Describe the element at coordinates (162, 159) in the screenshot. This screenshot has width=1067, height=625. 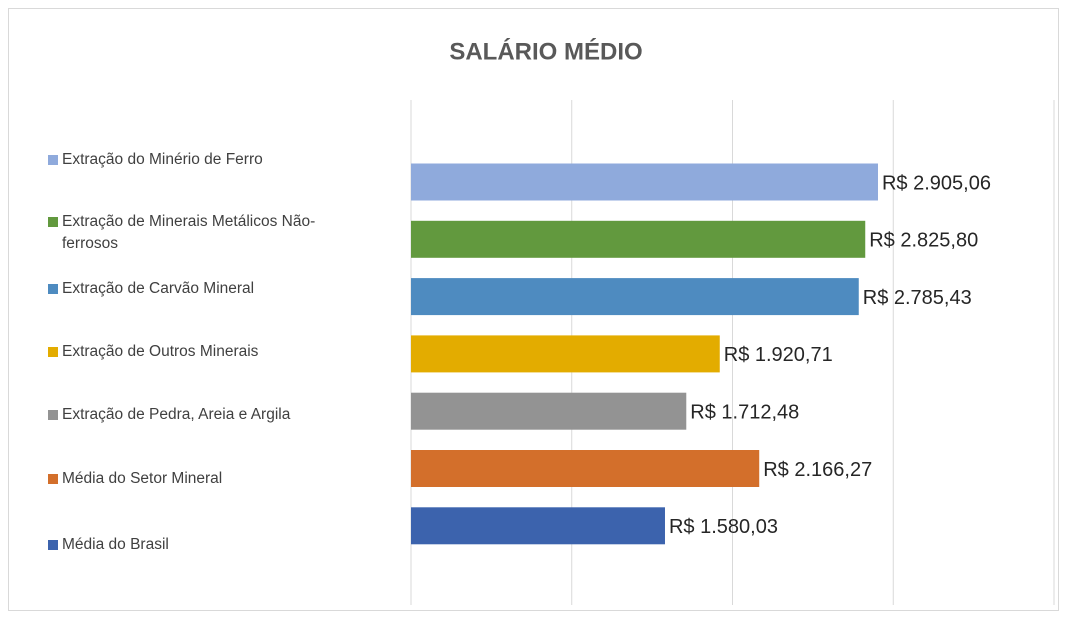
I see `legend-label: Extração do Minério de Ferro` at that location.